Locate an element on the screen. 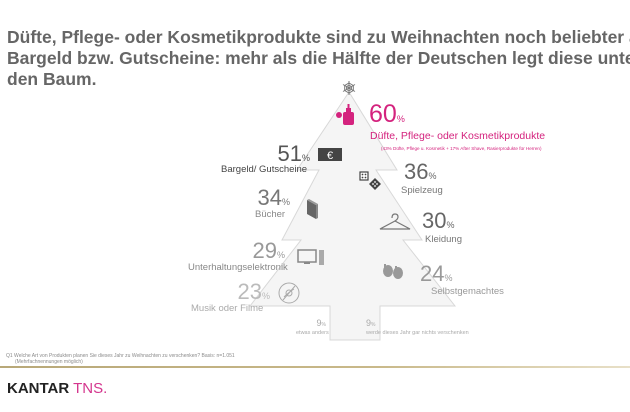  value-nichts: 9 is located at coordinates (369, 323).